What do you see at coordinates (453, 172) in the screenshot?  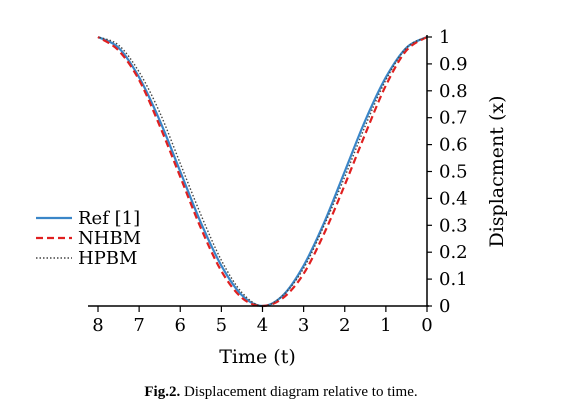 I see `y-tick-label: 0.5` at bounding box center [453, 172].